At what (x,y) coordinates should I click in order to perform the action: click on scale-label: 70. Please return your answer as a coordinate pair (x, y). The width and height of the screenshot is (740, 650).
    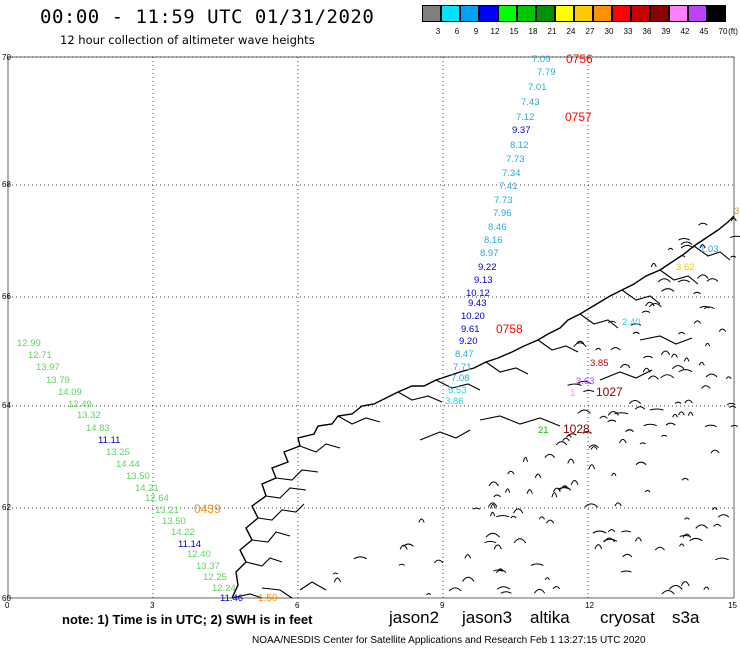
    Looking at the image, I should click on (723, 31).